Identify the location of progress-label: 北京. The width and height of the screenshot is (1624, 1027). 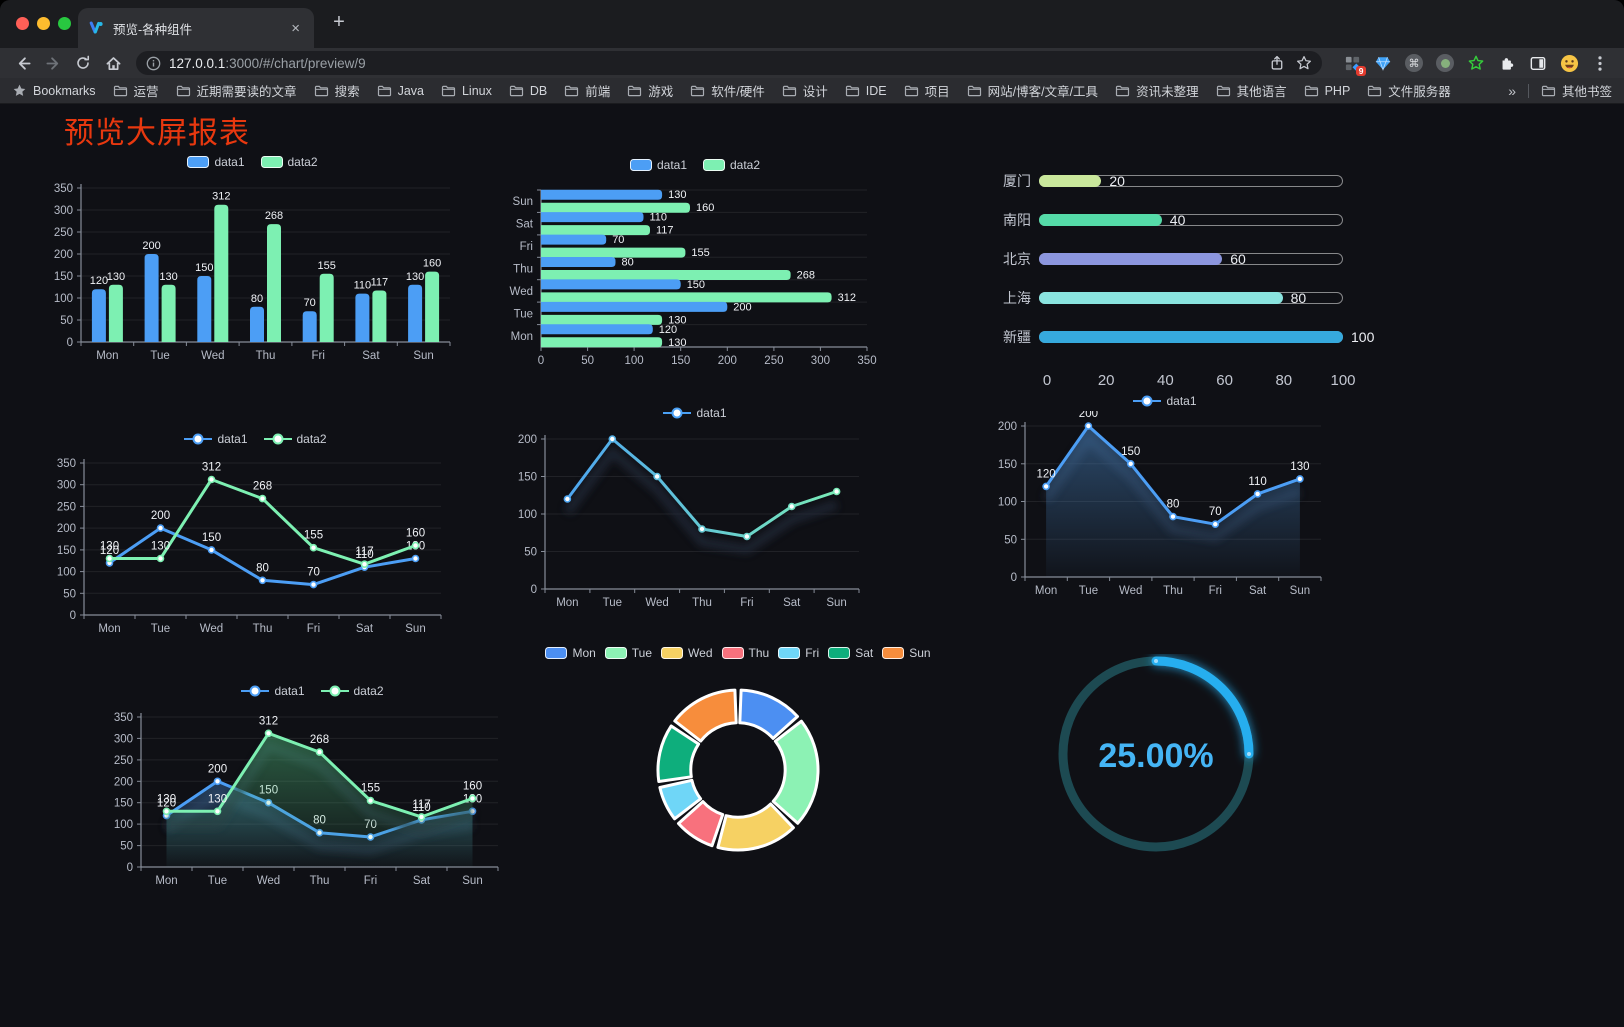
(1017, 258).